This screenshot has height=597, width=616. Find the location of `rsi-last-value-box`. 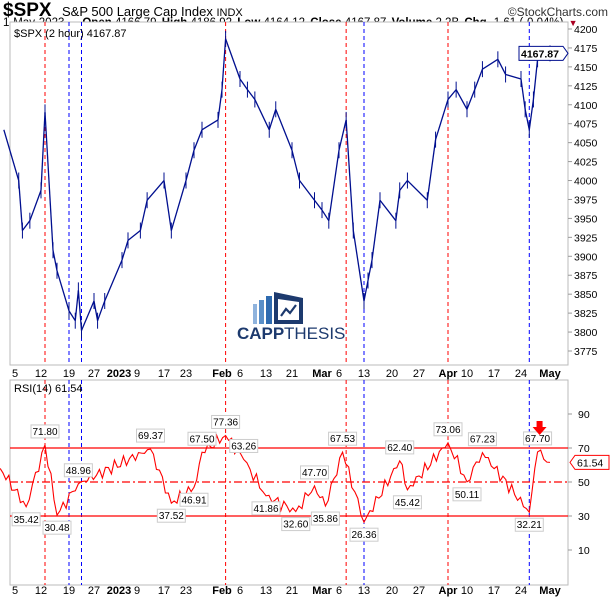

rsi-last-value-box is located at coordinates (589, 462).